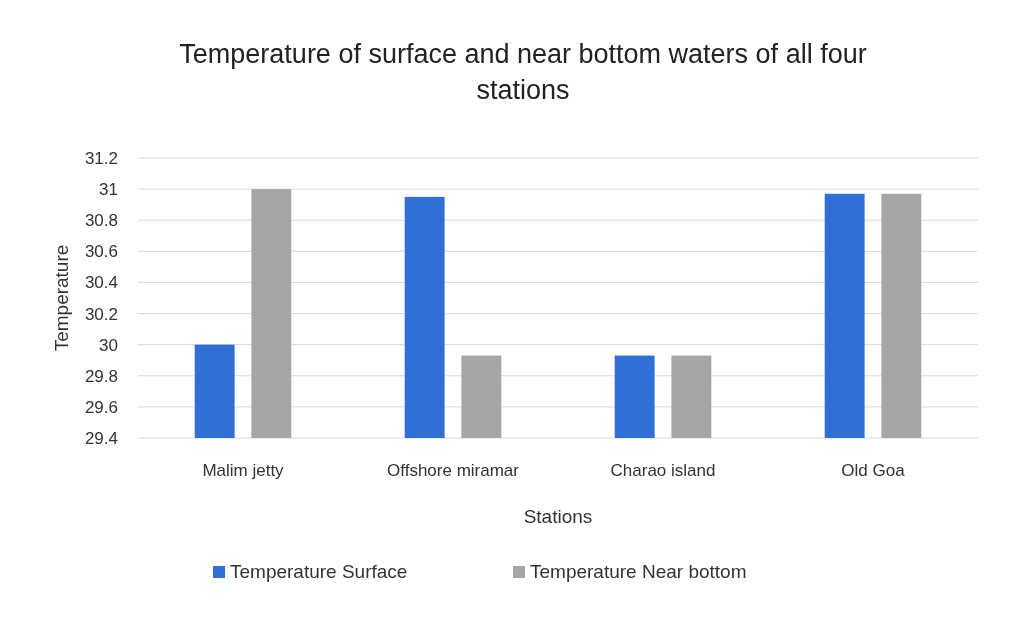  Describe the element at coordinates (101, 314) in the screenshot. I see `y-tick-label: 30.2` at that location.